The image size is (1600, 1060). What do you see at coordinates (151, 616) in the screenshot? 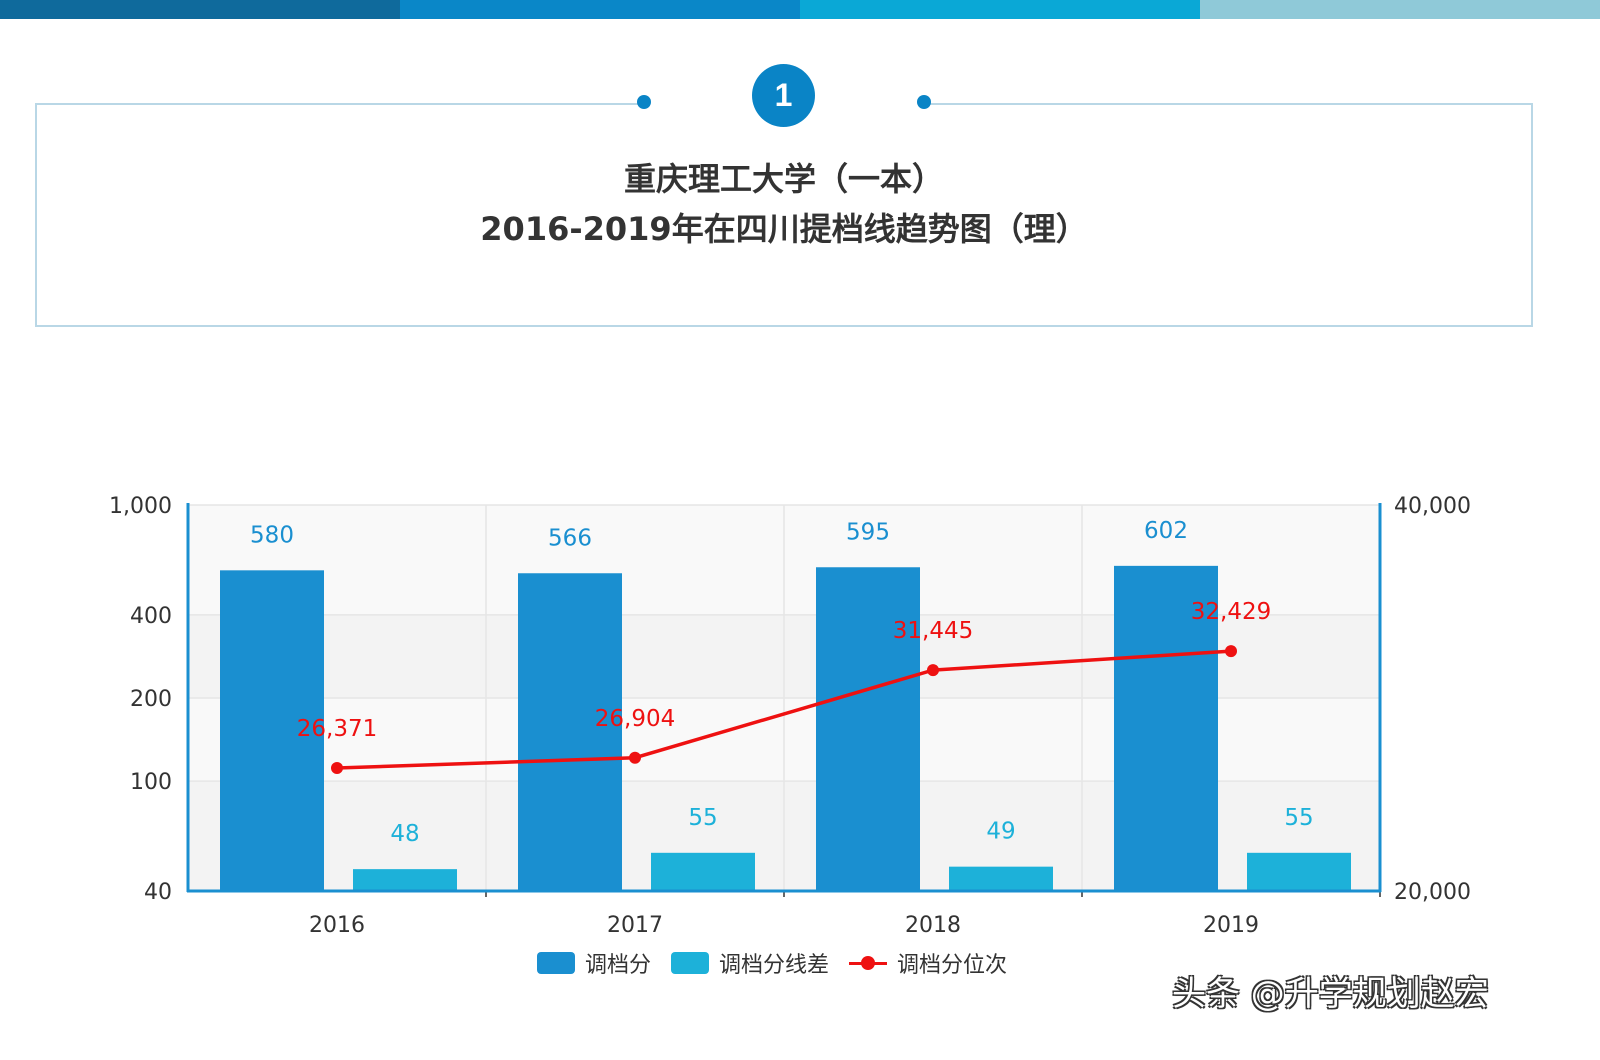
I see `y-left-tick-label: 400` at bounding box center [151, 616].